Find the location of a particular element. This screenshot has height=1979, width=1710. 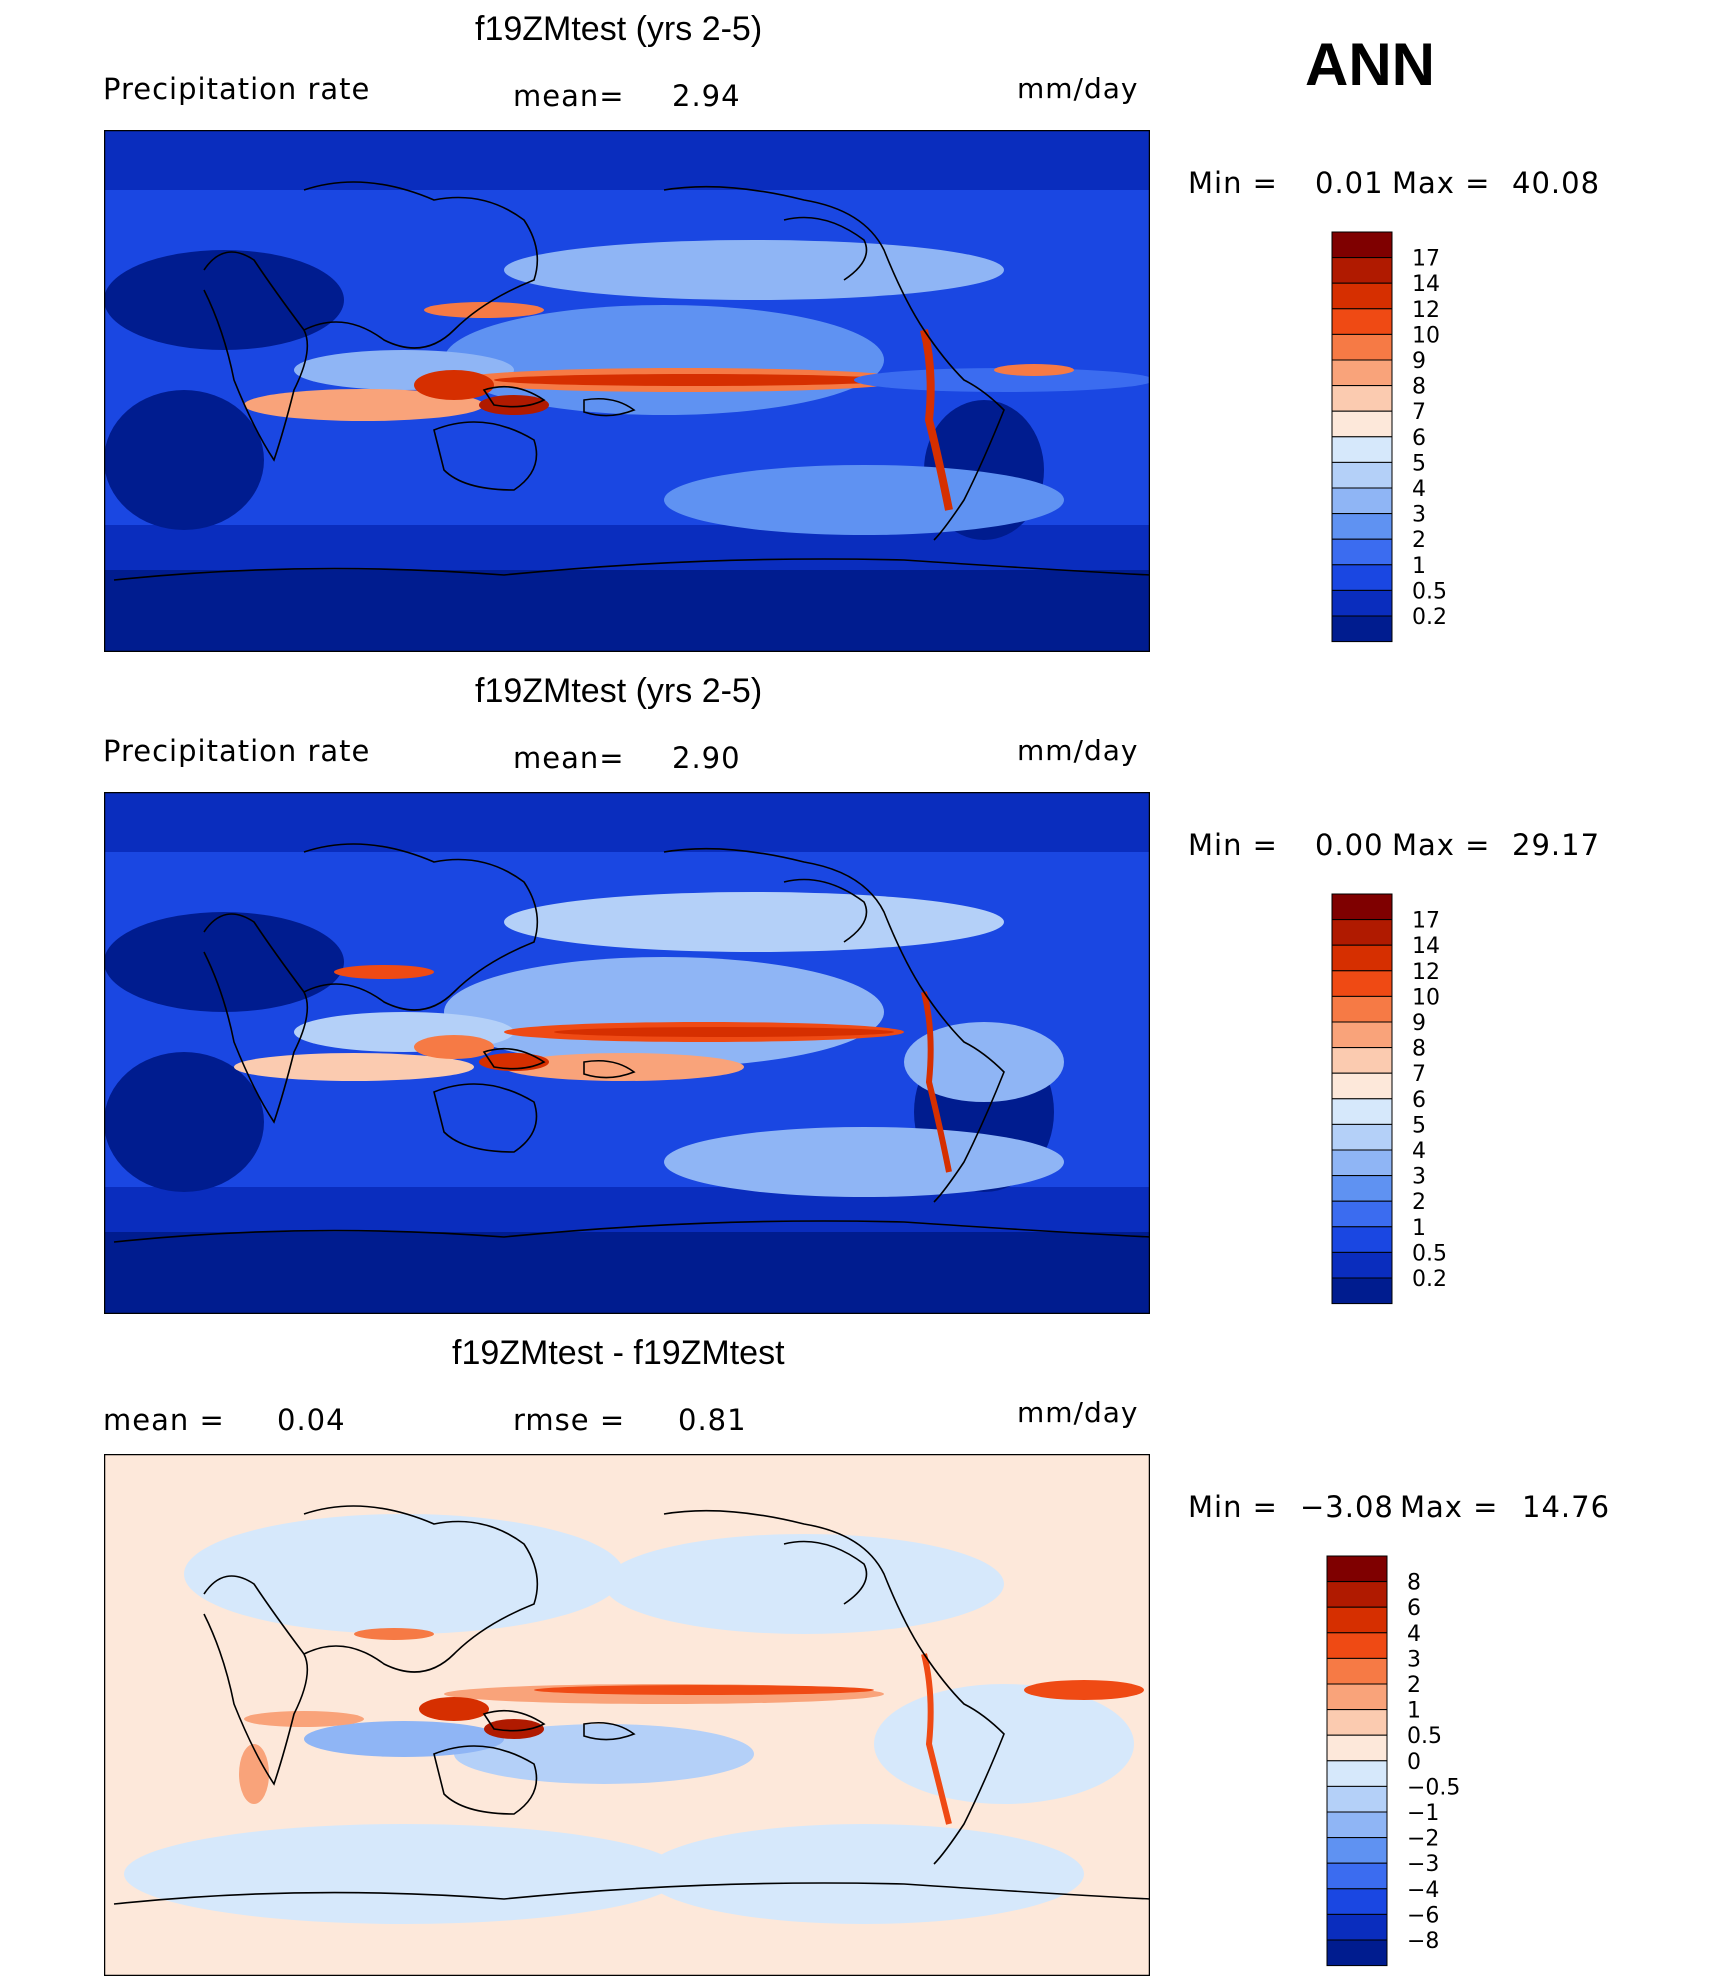

panel1-variable-label: Precipitation rate is located at coordinates (237, 89).